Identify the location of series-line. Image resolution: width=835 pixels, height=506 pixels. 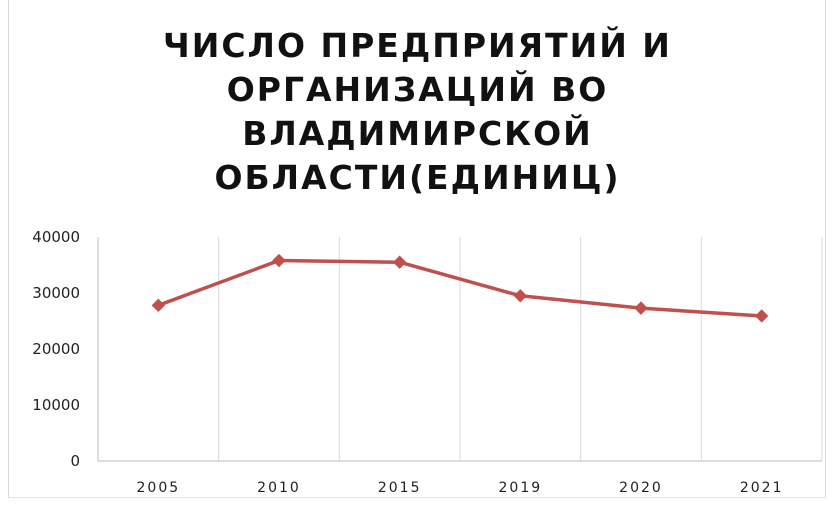
(460, 288).